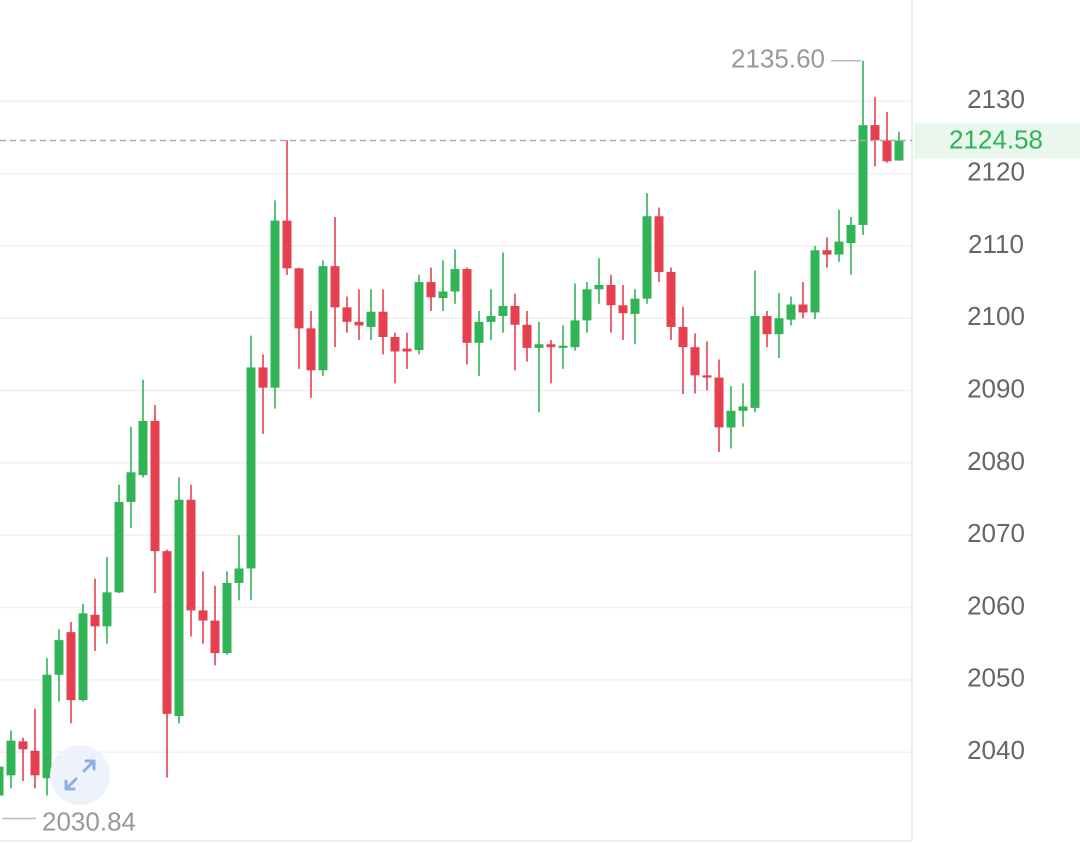 The height and width of the screenshot is (852, 1080). Describe the element at coordinates (996, 605) in the screenshot. I see `y-tick-label: 2060` at that location.